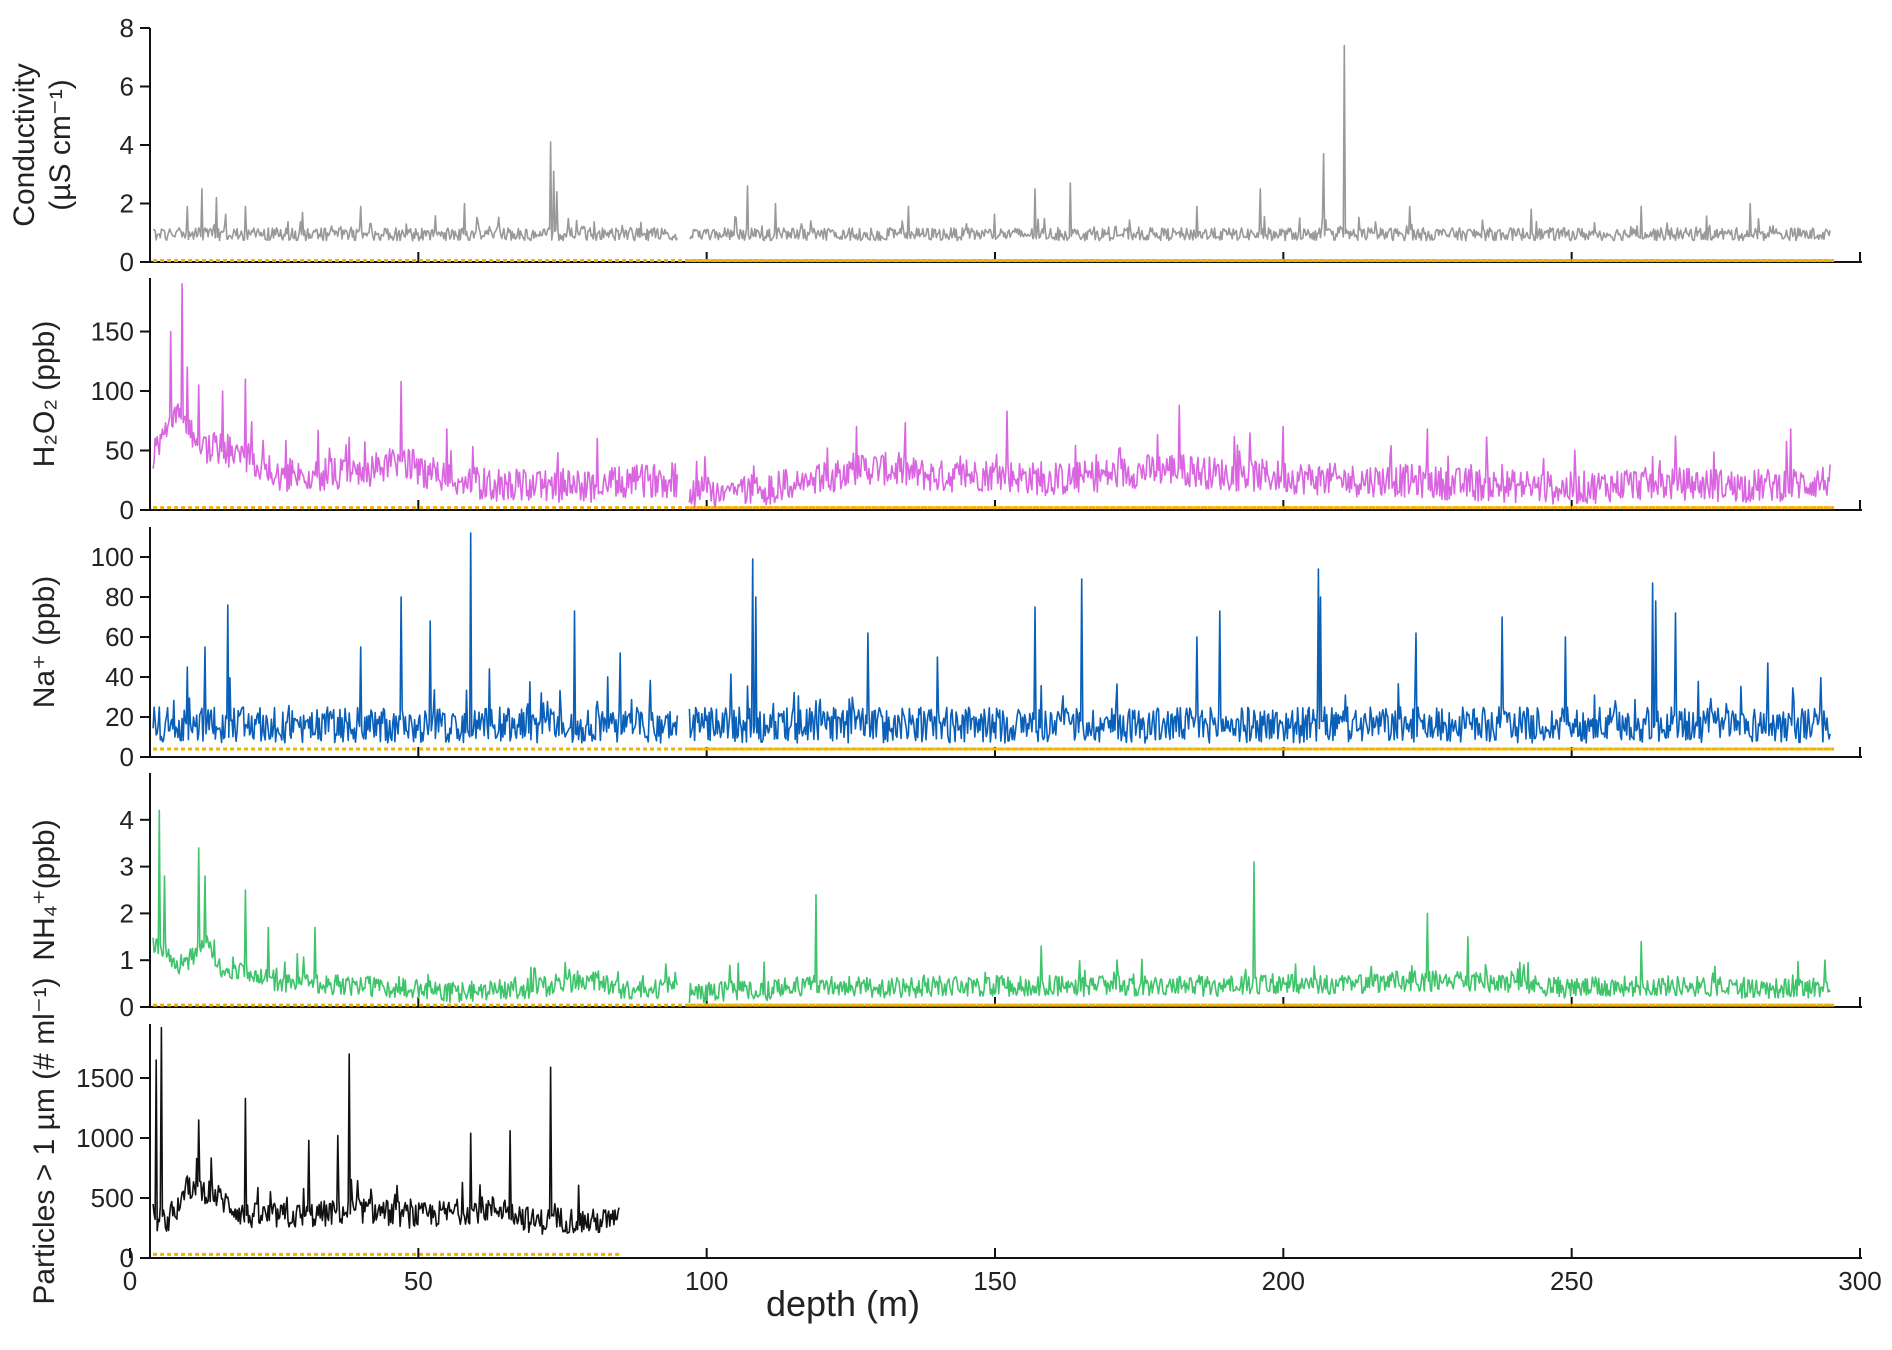 The image size is (1892, 1350). I want to click on y-tick-label-na: 20, so click(119, 717).